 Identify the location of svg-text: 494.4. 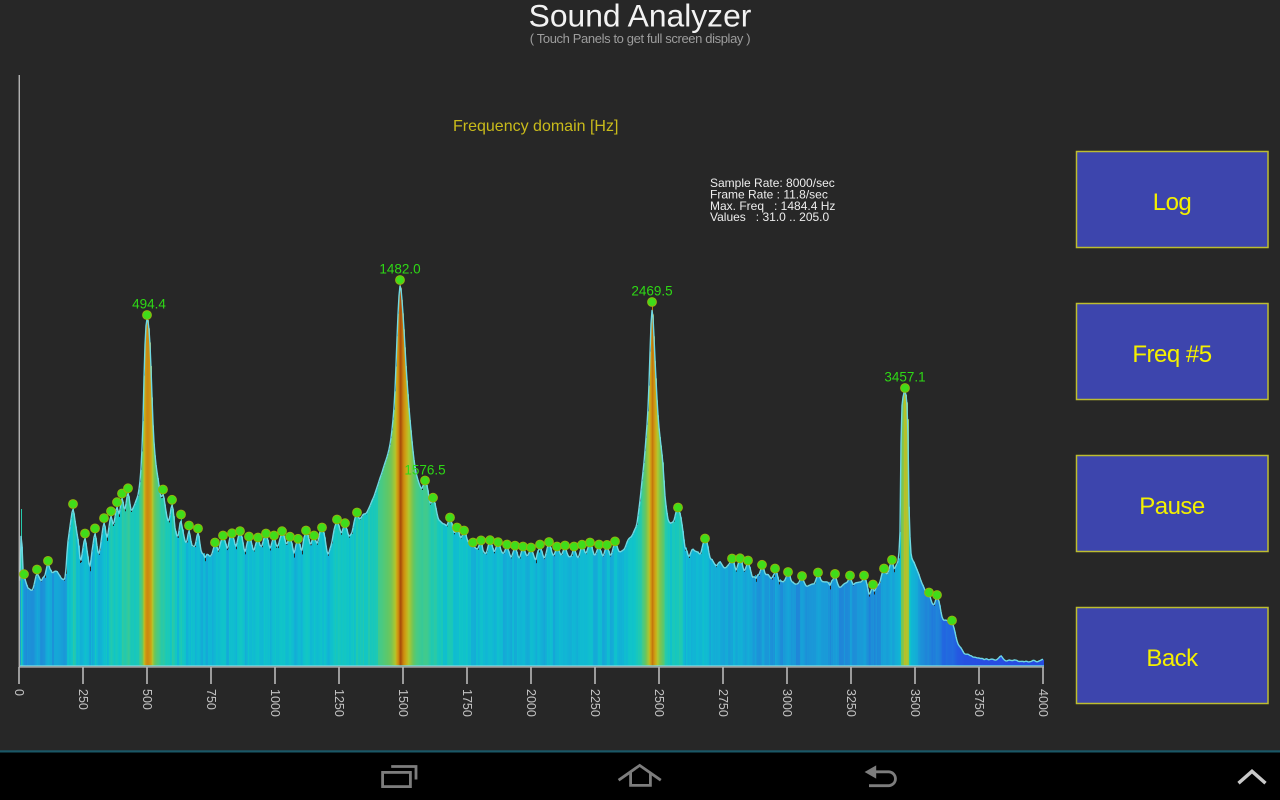
(149, 304).